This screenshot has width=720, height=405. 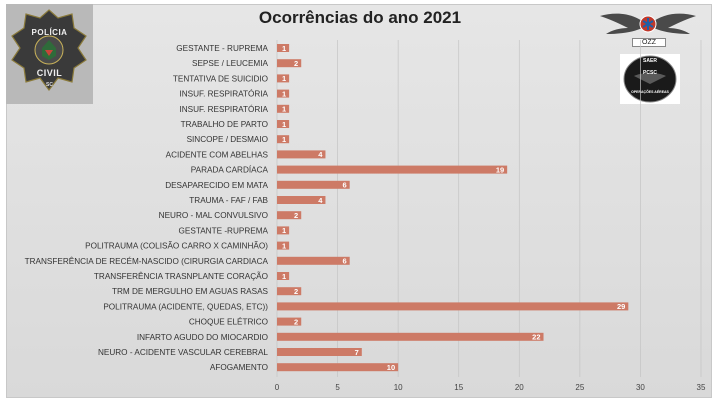 What do you see at coordinates (579, 387) in the screenshot?
I see `x-tick-label: 25` at bounding box center [579, 387].